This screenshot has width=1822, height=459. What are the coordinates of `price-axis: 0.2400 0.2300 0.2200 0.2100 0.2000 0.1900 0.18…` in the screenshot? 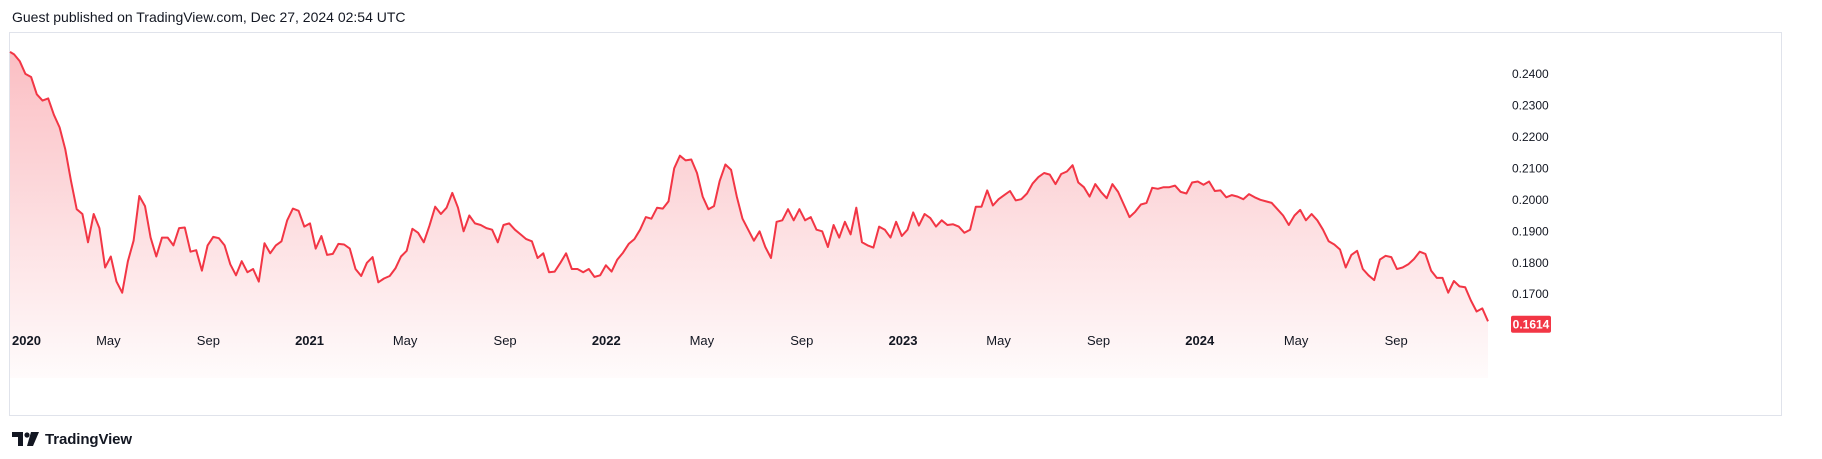 It's located at (1530, 184).